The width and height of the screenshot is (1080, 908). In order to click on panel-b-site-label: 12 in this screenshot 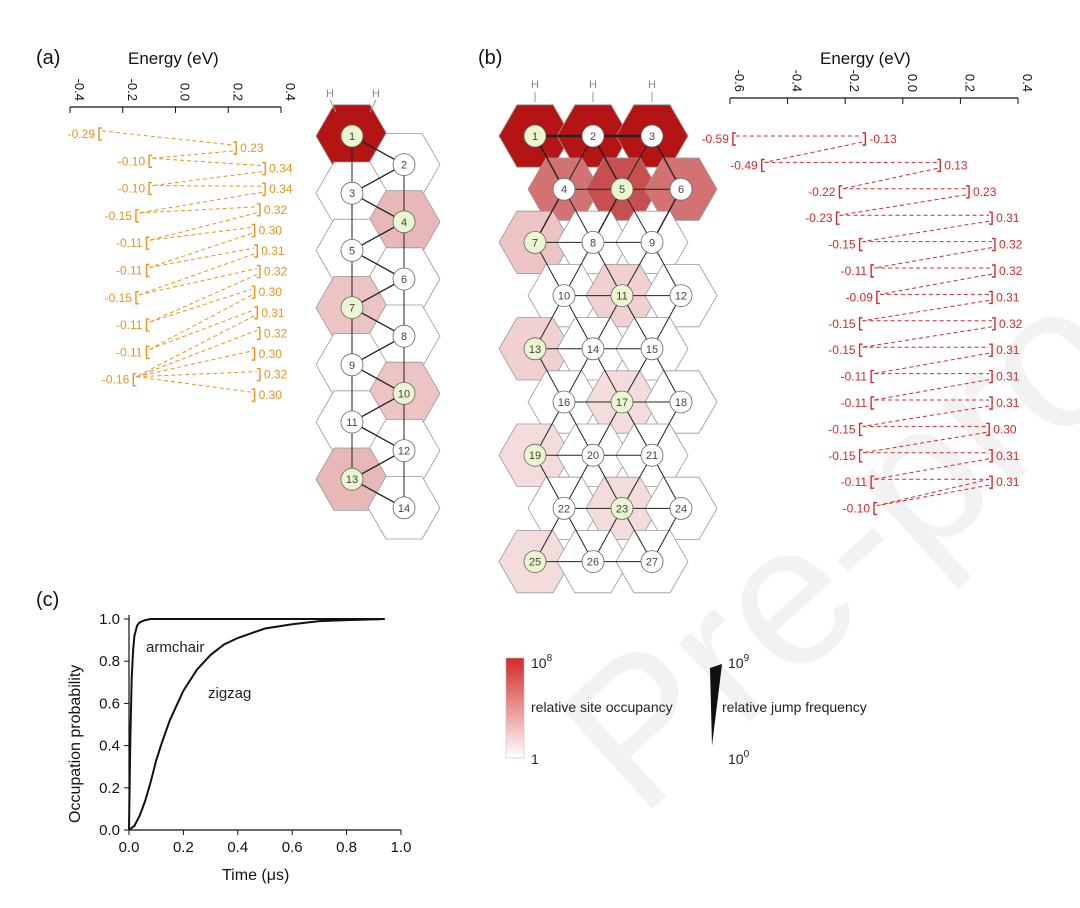, I will do `click(681, 297)`.